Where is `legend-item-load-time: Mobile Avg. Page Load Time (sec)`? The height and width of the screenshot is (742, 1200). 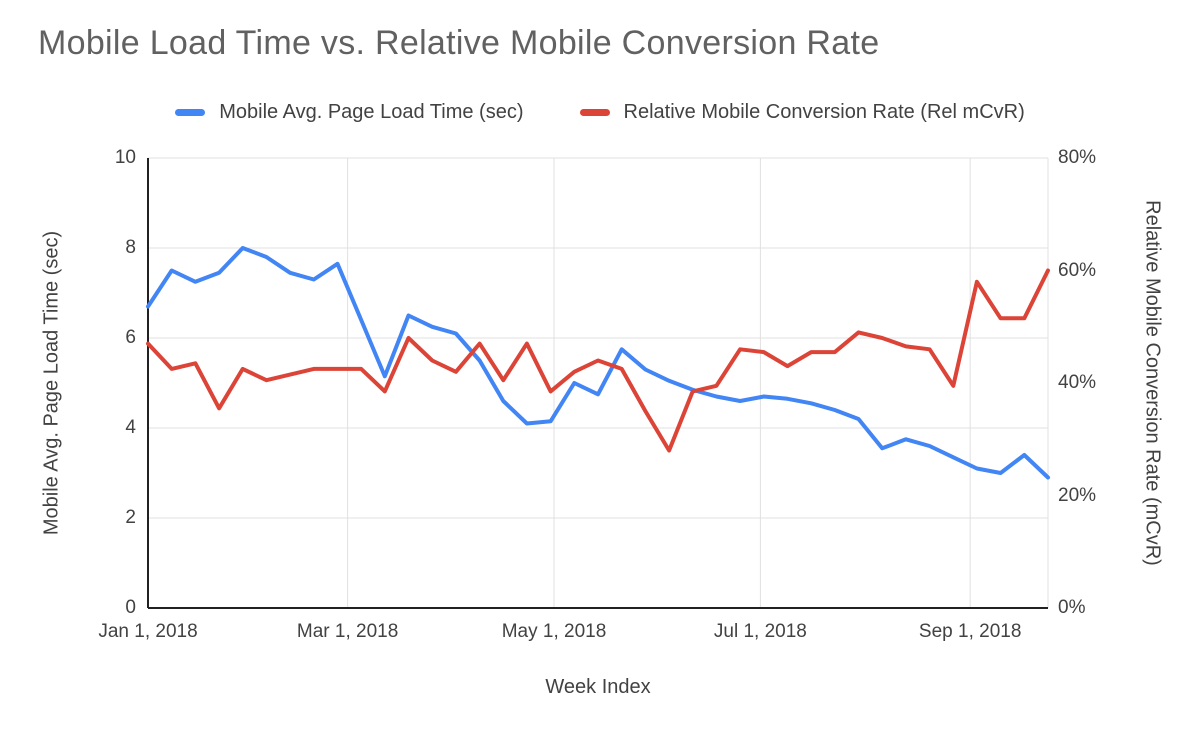 legend-item-load-time: Mobile Avg. Page Load Time (sec) is located at coordinates (349, 112).